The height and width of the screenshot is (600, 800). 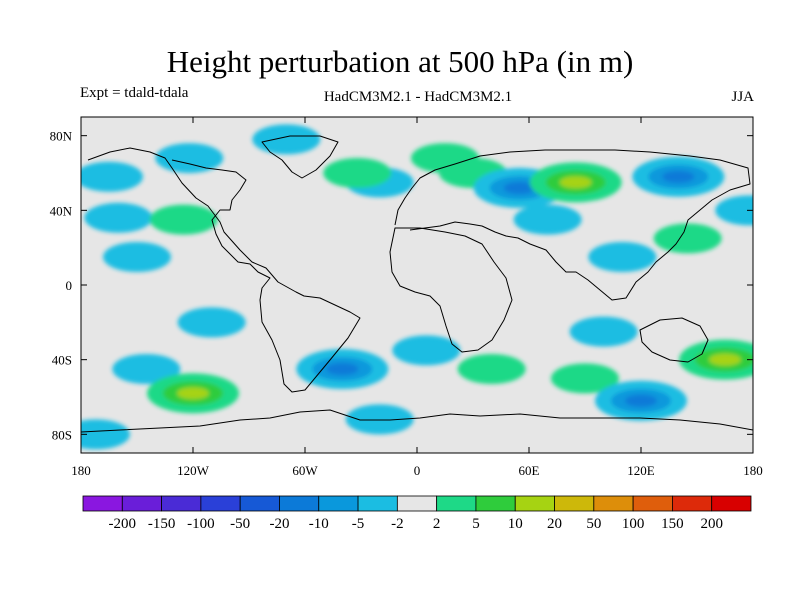 I want to click on colorbar-label: 200, so click(x=711, y=524).